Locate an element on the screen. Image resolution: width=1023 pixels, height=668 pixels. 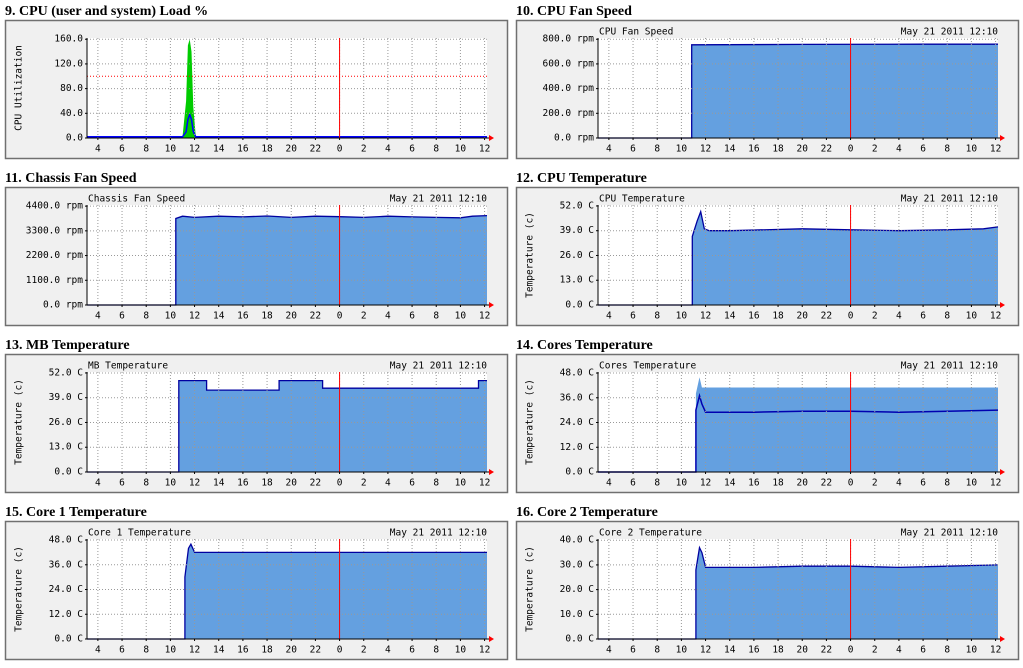
y-tick-label: 36.0 C is located at coordinates (66, 564).